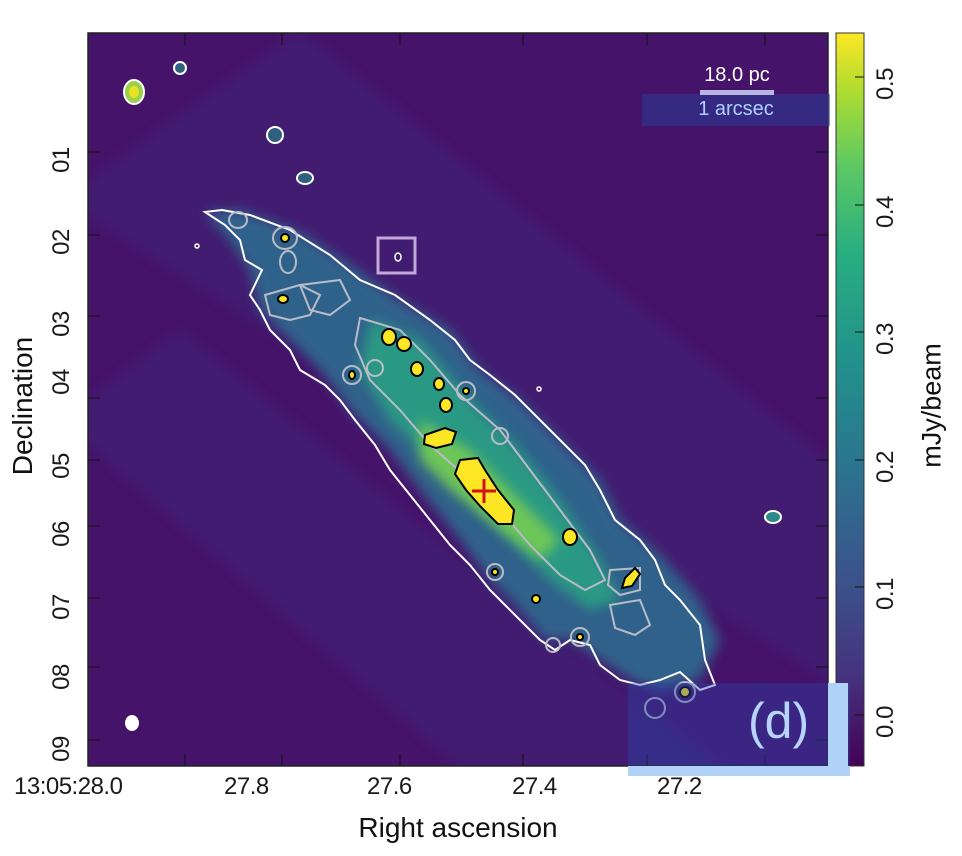  Describe the element at coordinates (396, 255) in the screenshot. I see `highlight-square-marker` at that location.